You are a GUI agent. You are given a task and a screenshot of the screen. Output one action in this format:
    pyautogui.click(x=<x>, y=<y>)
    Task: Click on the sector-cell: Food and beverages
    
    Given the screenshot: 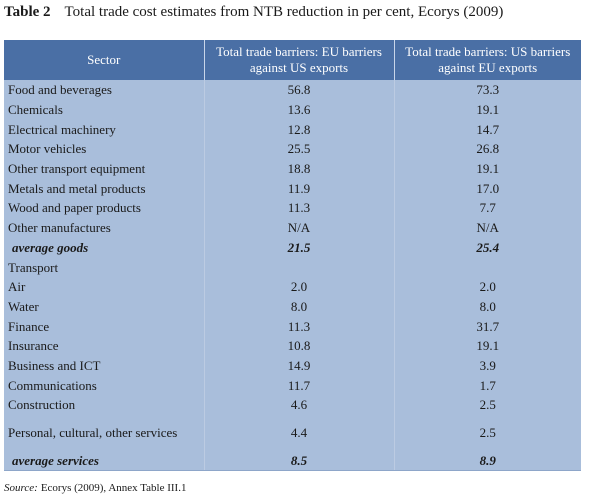 What is the action you would take?
    pyautogui.click(x=104, y=90)
    